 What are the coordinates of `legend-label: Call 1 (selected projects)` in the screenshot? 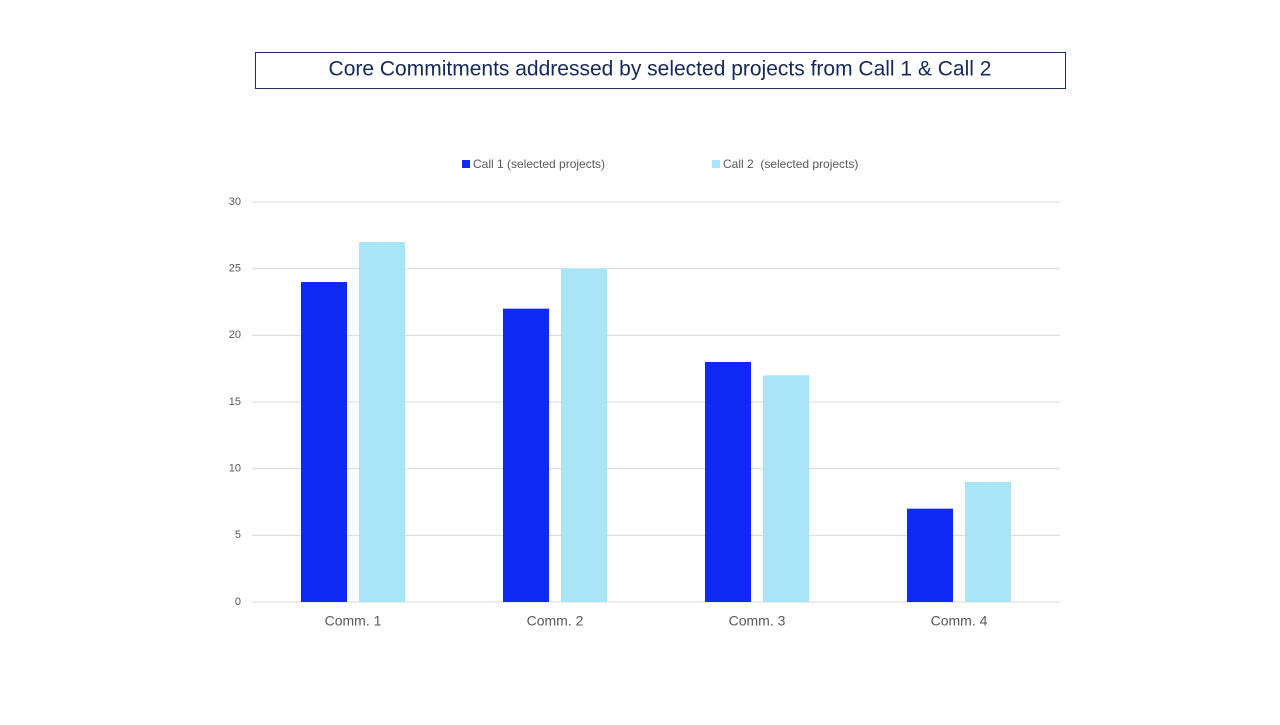 It's located at (539, 164).